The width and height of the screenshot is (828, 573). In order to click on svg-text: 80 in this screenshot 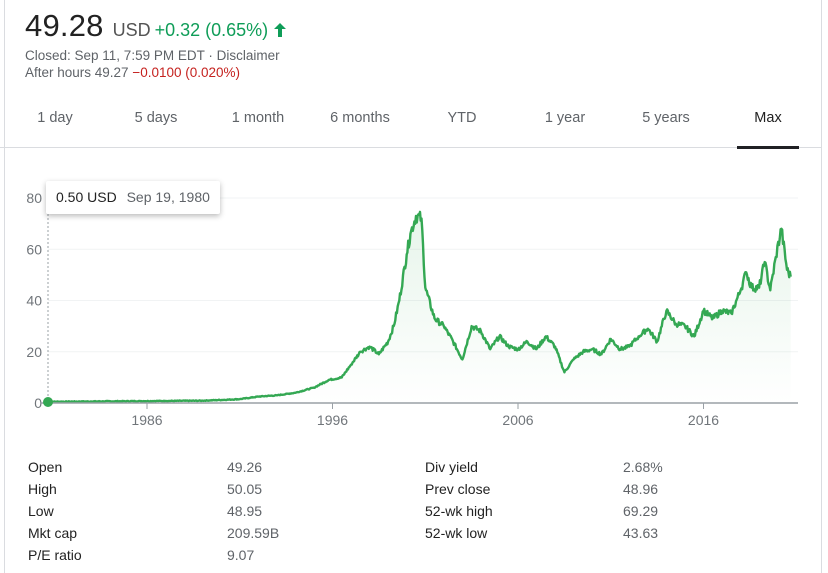, I will do `click(34, 198)`.